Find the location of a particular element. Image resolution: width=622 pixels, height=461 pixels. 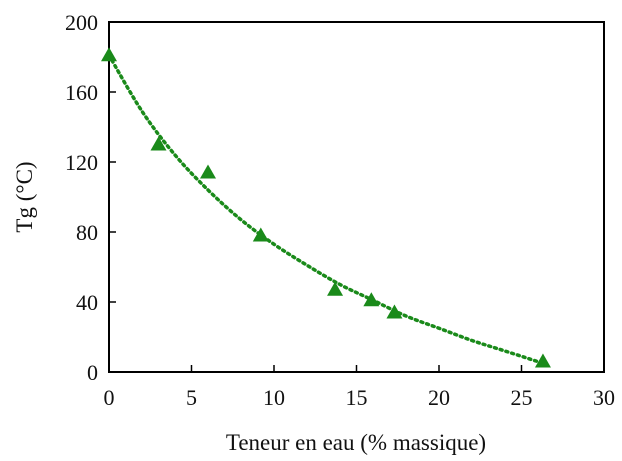

y-tick-label: 120 is located at coordinates (81, 162).